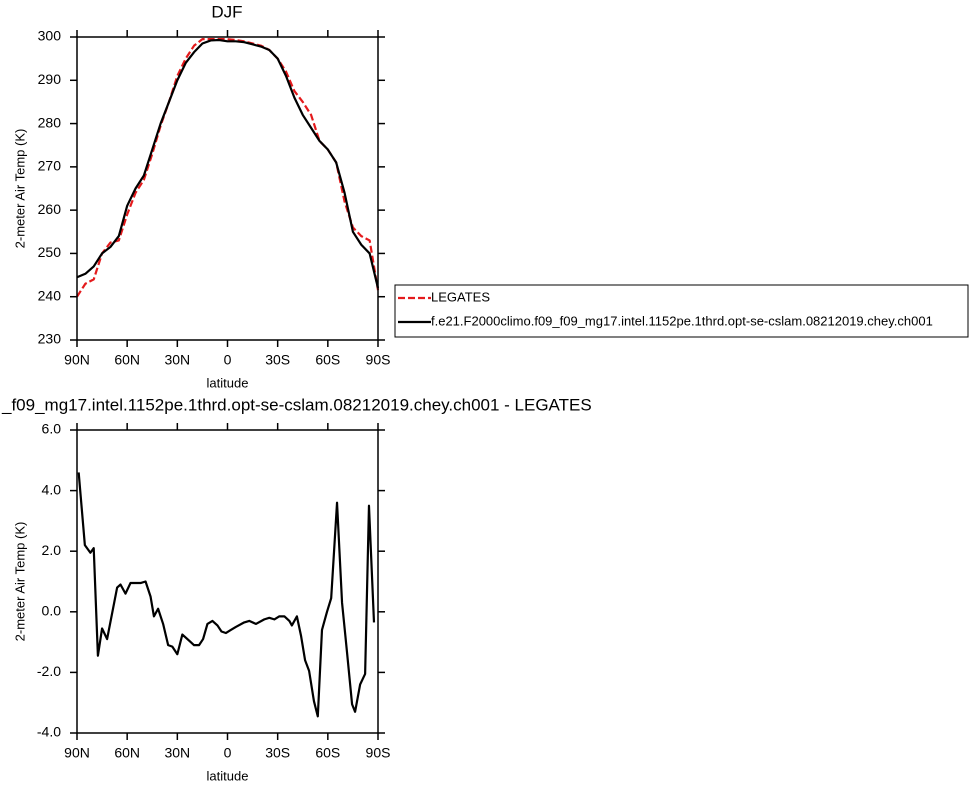  Describe the element at coordinates (49, 732) in the screenshot. I see `y-tick-label: -4.0` at that location.